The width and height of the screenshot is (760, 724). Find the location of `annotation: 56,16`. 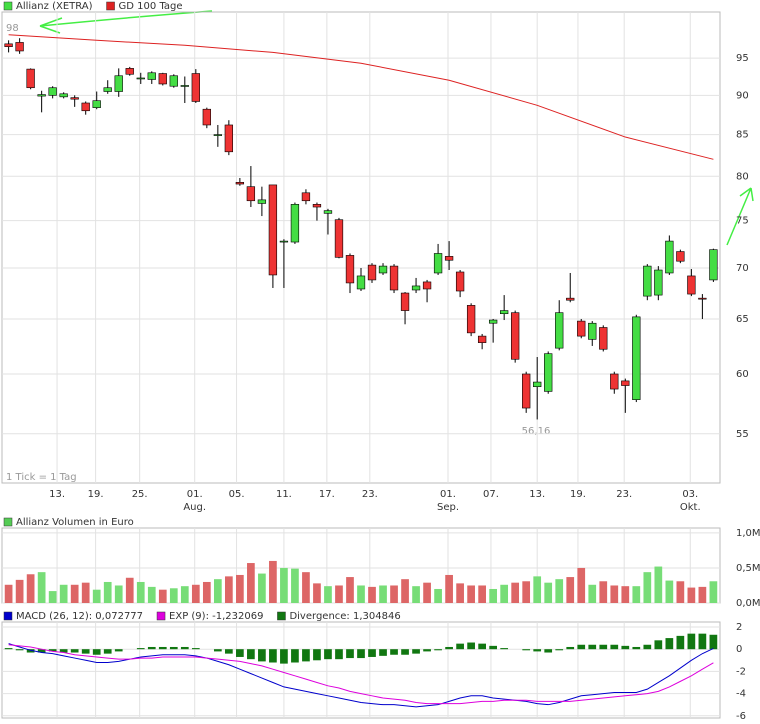

annotation: 56,16 is located at coordinates (536, 431).